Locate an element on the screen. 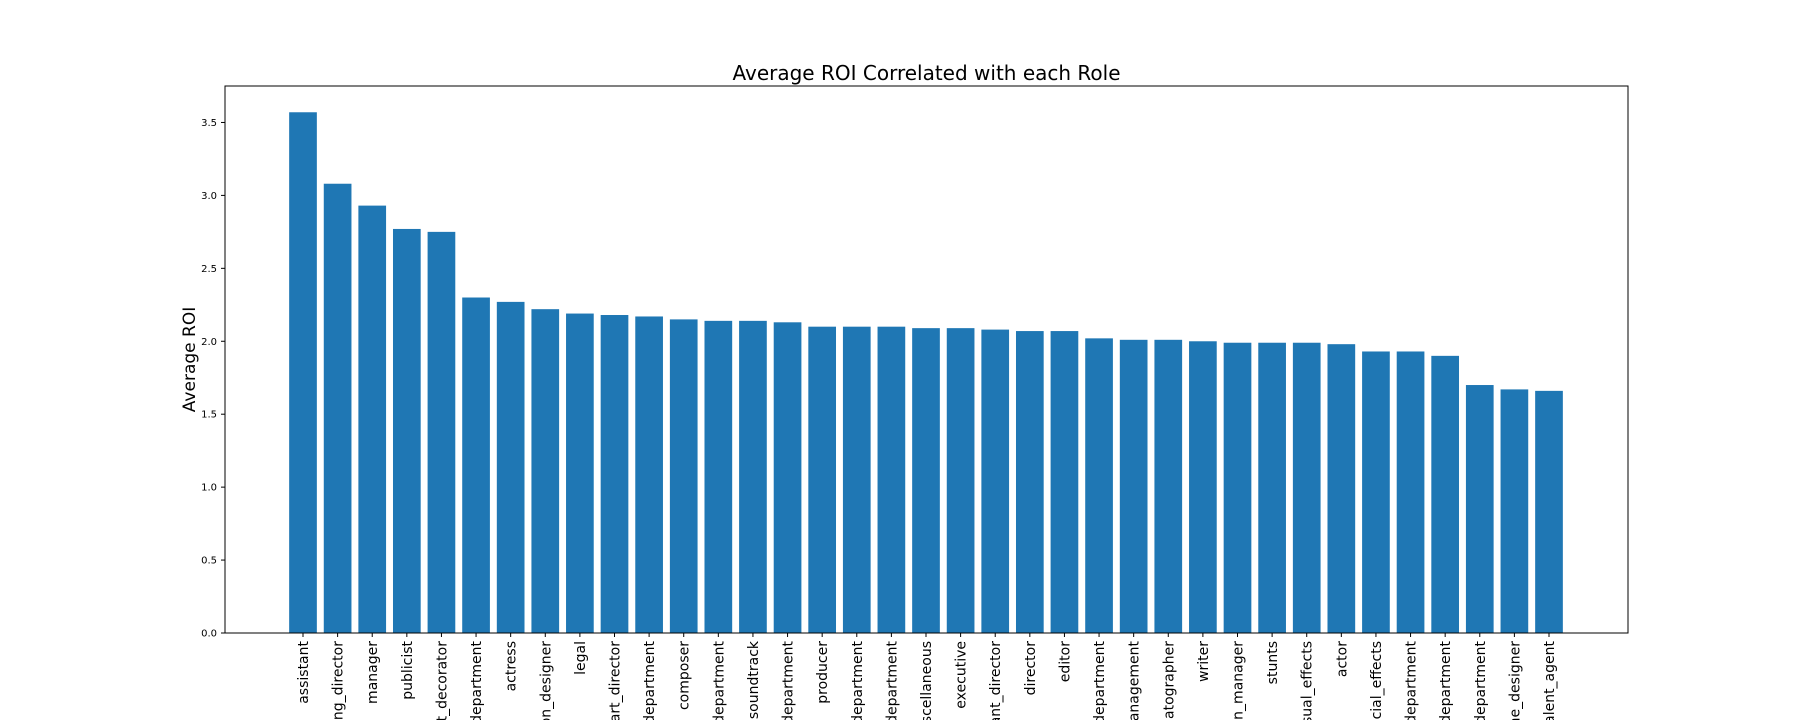 Image resolution: width=1800 pixels, height=724 pixels. y-tick-label: 3.5 is located at coordinates (209, 123).